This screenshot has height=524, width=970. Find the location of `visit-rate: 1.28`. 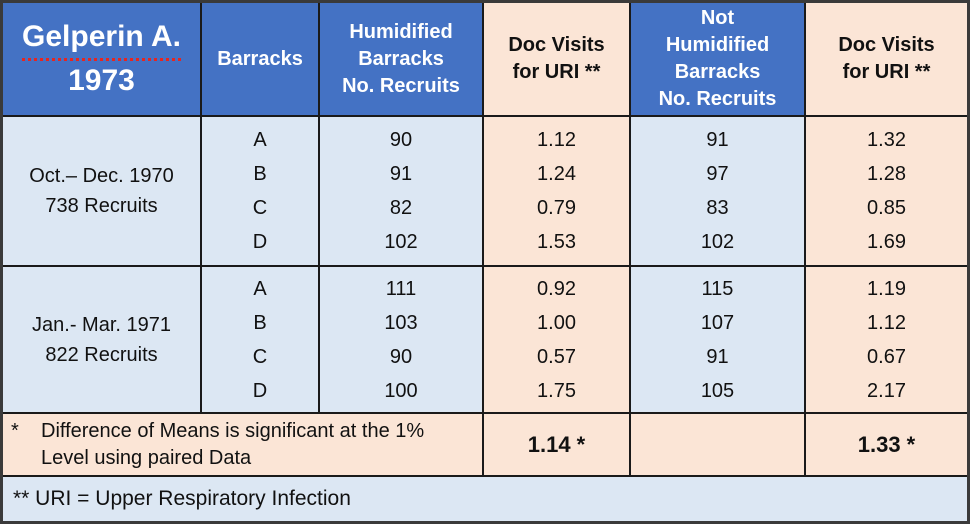

visit-rate: 1.28 is located at coordinates (886, 174).